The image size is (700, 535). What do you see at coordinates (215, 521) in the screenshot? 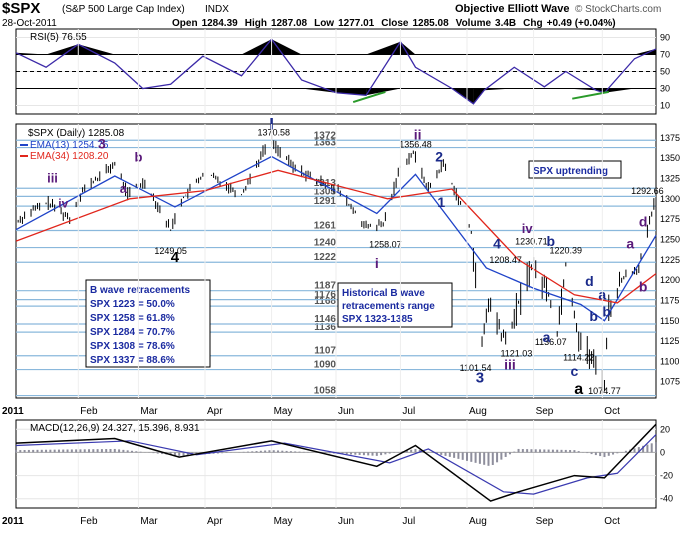
I see `macd-x-axis-label: Apr` at bounding box center [215, 521].